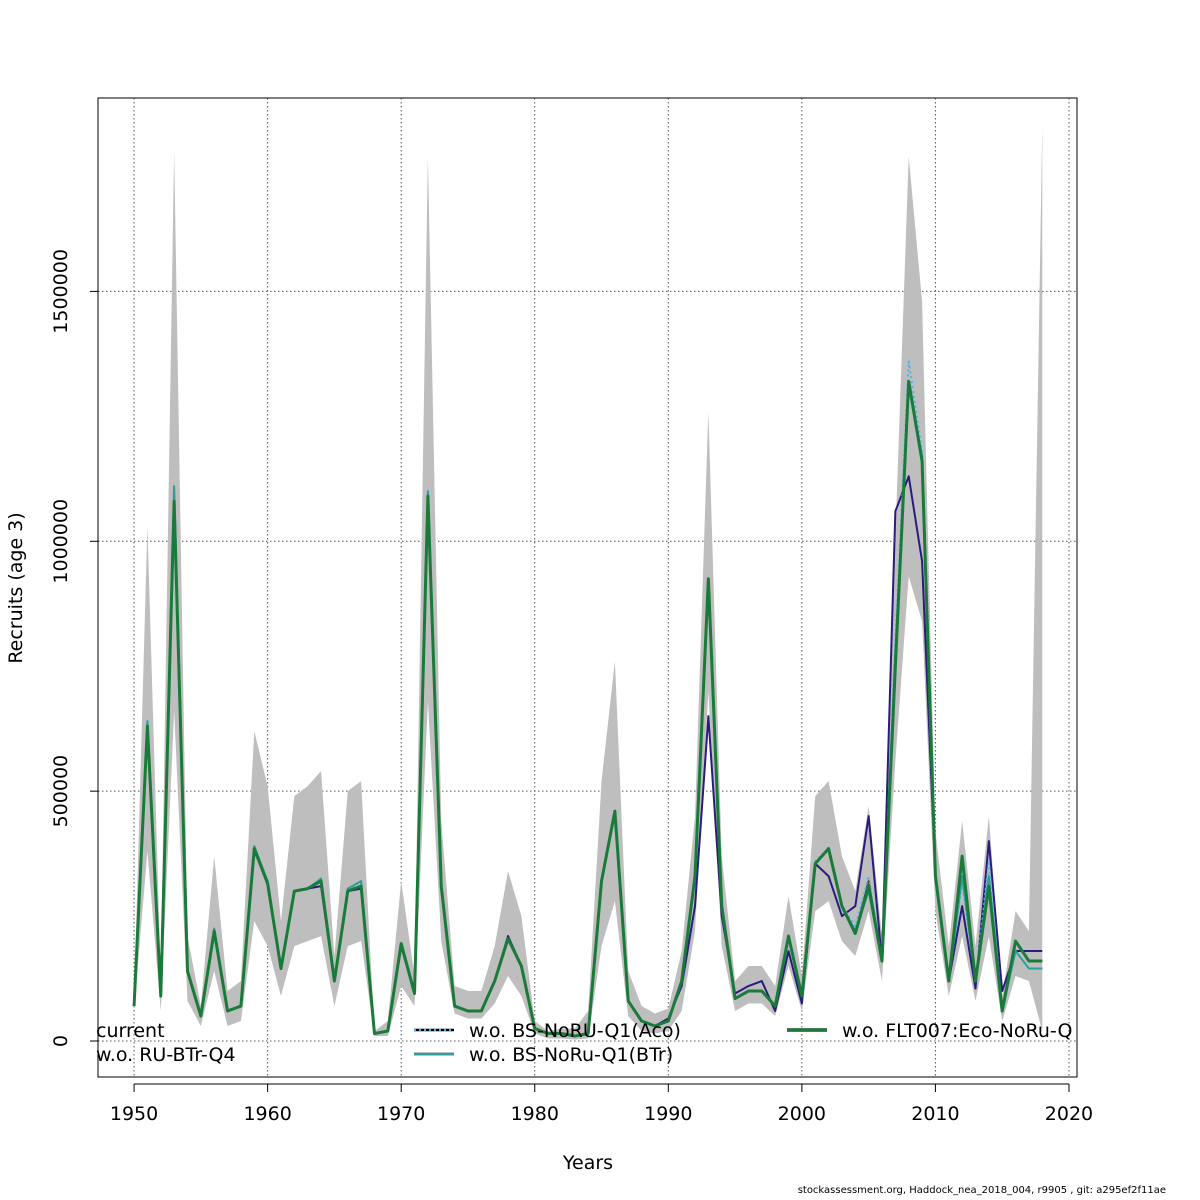  I want to click on x-axis: 1950 1960 1970 1980 1990 2000 2010 2020, so click(601, 1104).